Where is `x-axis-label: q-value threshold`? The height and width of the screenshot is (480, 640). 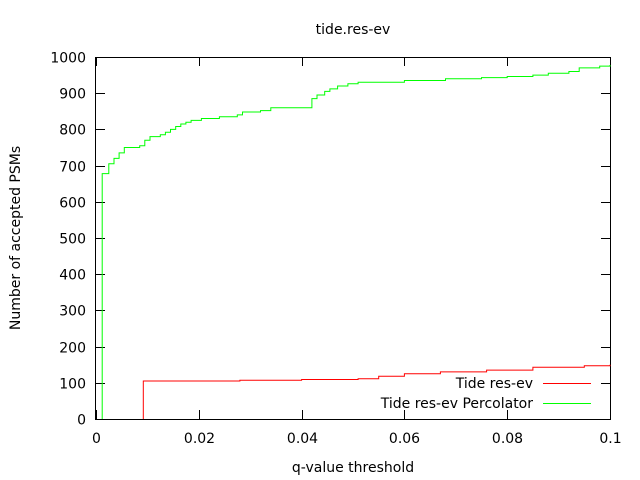 x-axis-label: q-value threshold is located at coordinates (353, 468).